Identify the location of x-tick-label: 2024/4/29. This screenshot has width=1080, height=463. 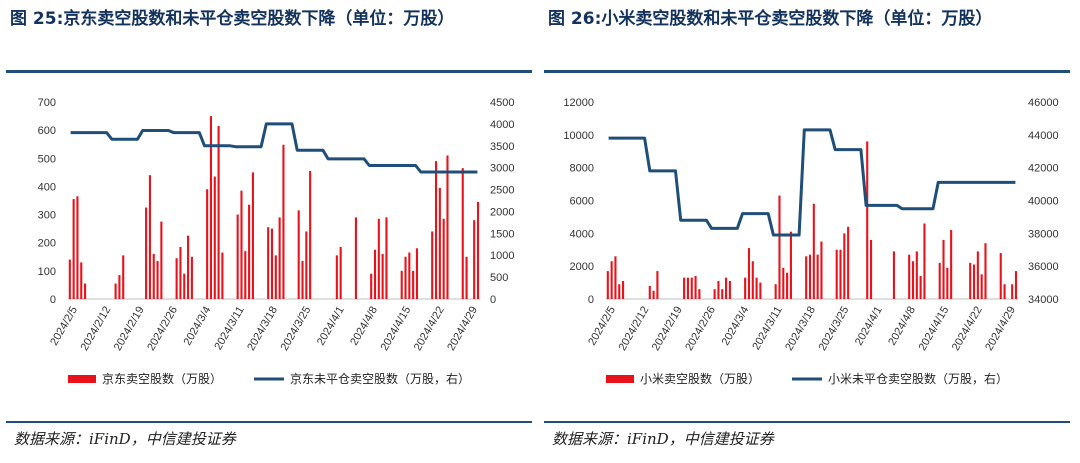
(462, 329).